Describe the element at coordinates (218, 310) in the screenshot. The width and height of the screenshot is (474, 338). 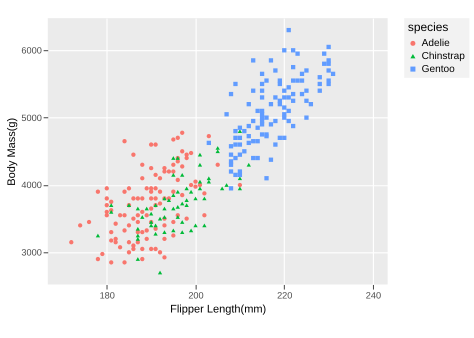
I see `x-axis-title: Flipper Length(mm)` at that location.